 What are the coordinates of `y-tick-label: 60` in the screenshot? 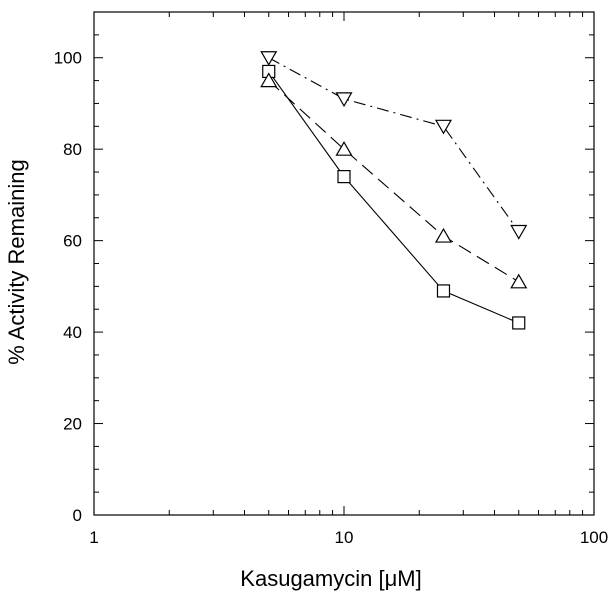 It's located at (72, 241).